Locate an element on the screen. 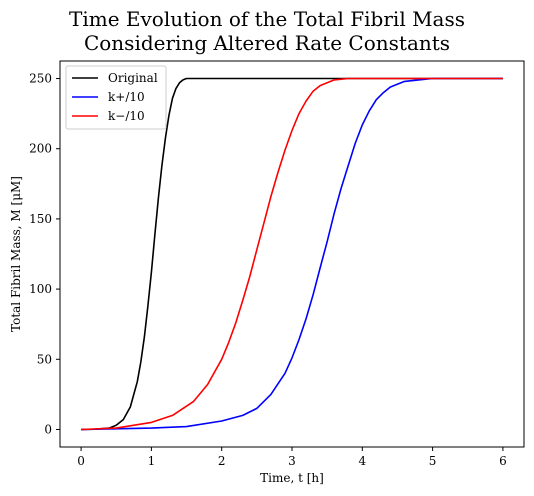  y-tick-label: 200 is located at coordinates (40, 149).